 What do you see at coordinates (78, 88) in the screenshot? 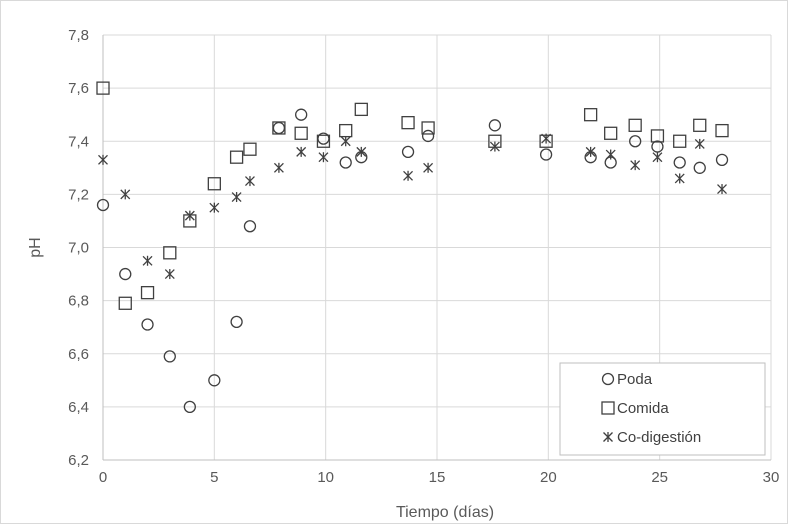
I see `y-tick-label: 7,6` at bounding box center [78, 88].